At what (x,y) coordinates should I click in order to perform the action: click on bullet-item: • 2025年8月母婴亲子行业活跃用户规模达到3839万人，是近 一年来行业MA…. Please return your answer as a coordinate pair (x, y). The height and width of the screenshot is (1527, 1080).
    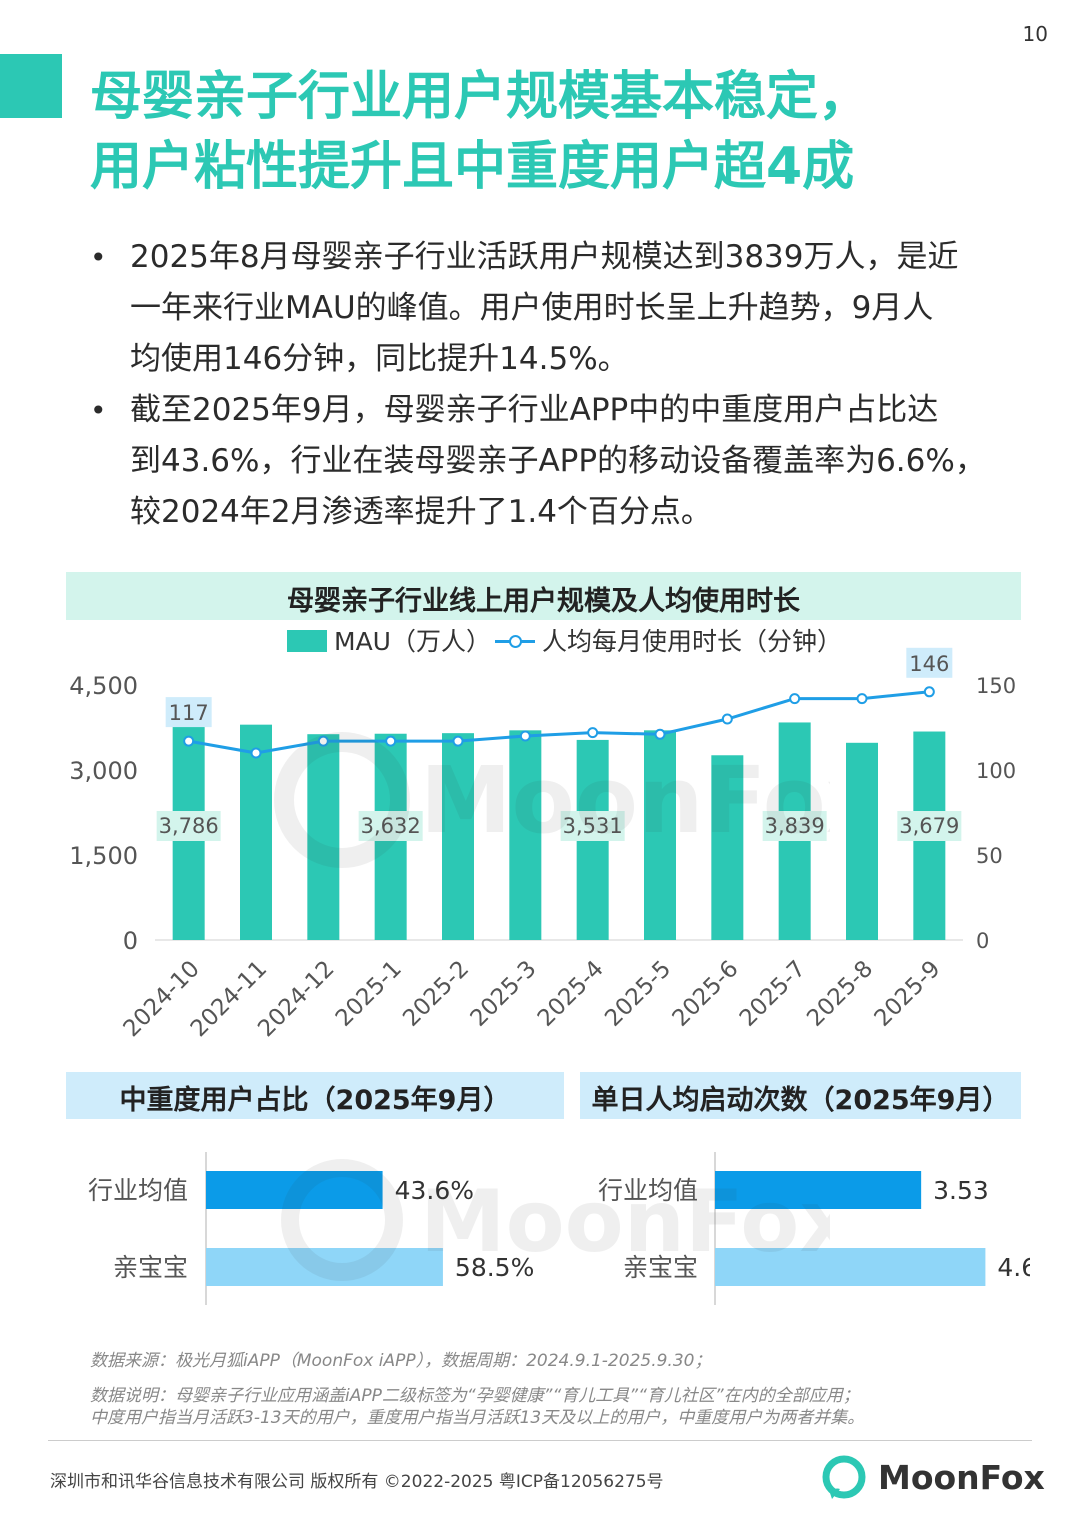
    Looking at the image, I should click on (547, 308).